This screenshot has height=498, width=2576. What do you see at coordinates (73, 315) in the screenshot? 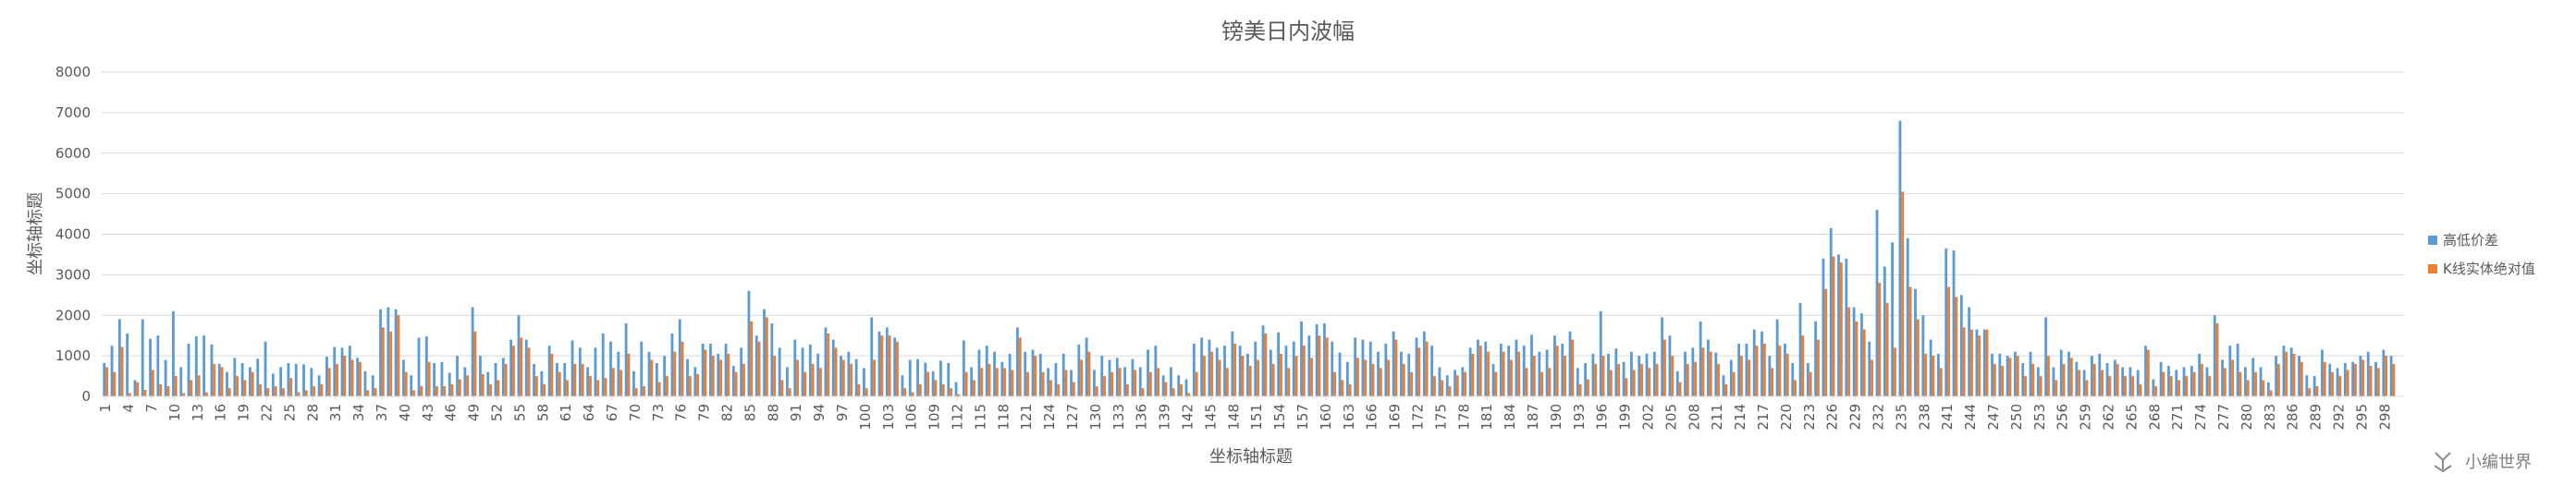
I see `y-tick-label: 2000` at bounding box center [73, 315].